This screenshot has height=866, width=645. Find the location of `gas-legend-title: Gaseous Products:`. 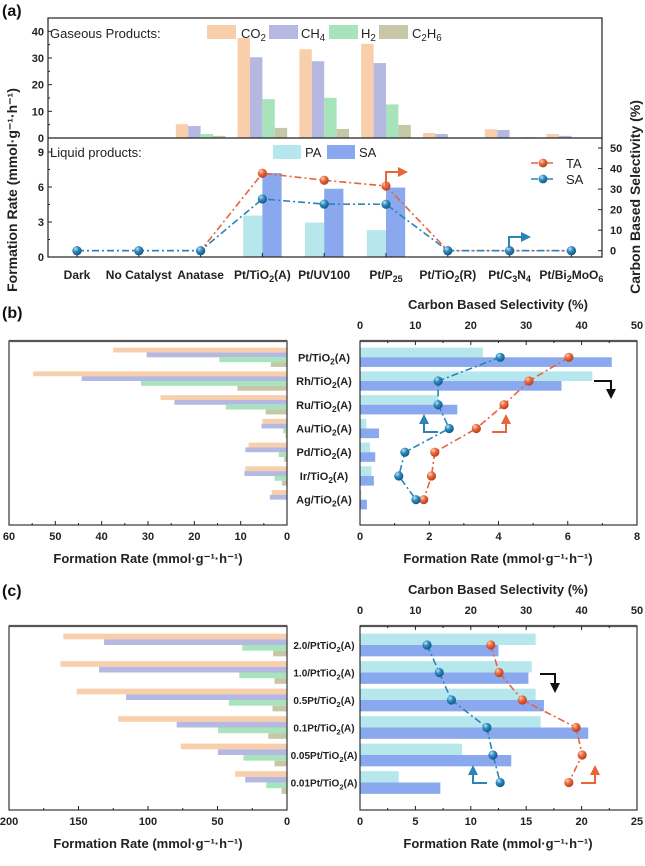

gas-legend-title: Gaseous Products: is located at coordinates (105, 33).